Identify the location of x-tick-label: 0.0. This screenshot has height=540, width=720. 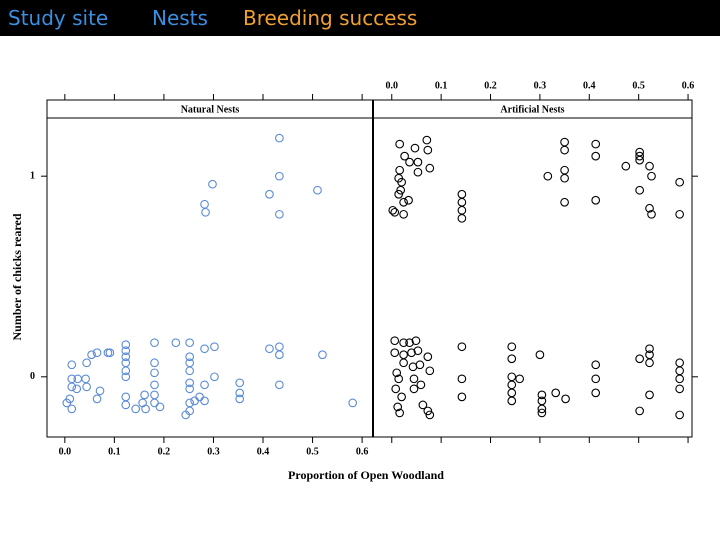
(65, 451).